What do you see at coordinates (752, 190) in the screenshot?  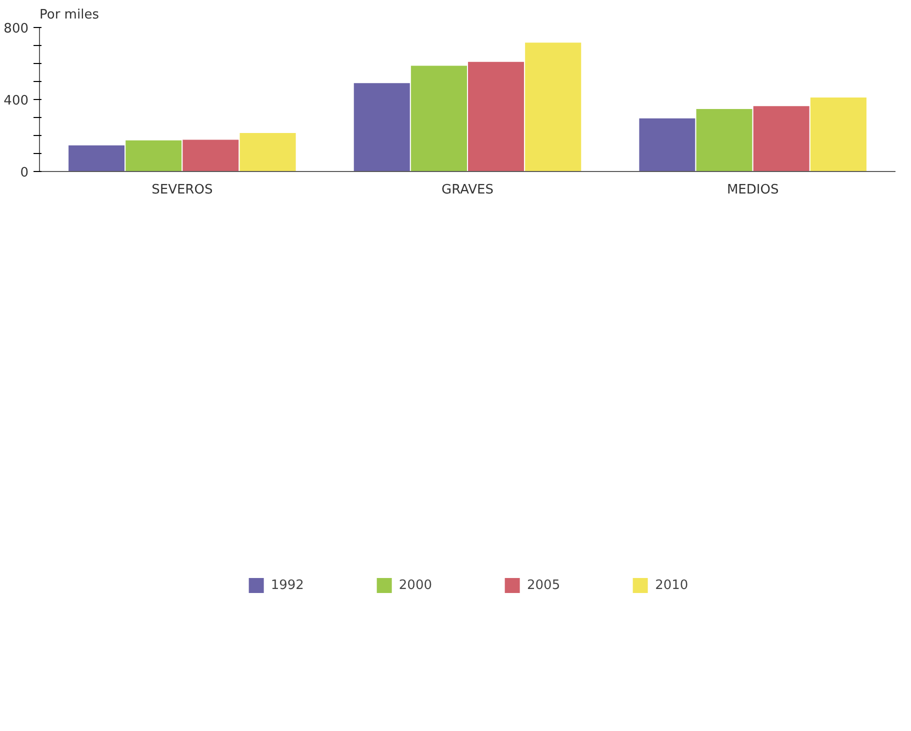 I see `x-tick-label: MEDIOS` at bounding box center [752, 190].